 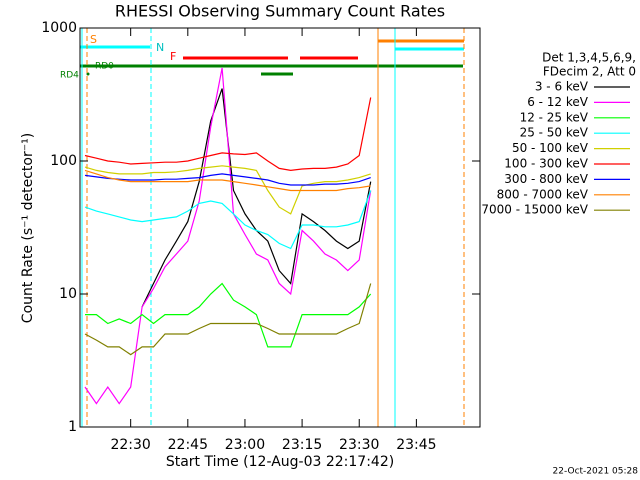 I want to click on x-tick-label: 23:30, so click(x=359, y=445).